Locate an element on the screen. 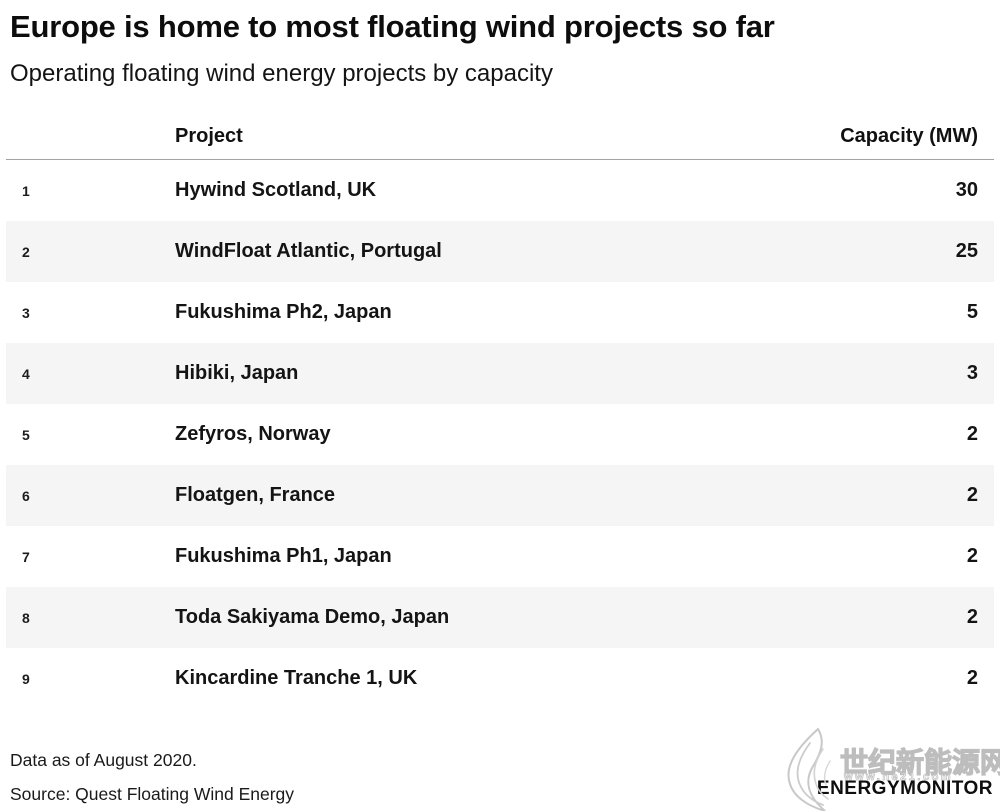 This screenshot has width=1000, height=811. rank-cell: 4 is located at coordinates (26, 373).